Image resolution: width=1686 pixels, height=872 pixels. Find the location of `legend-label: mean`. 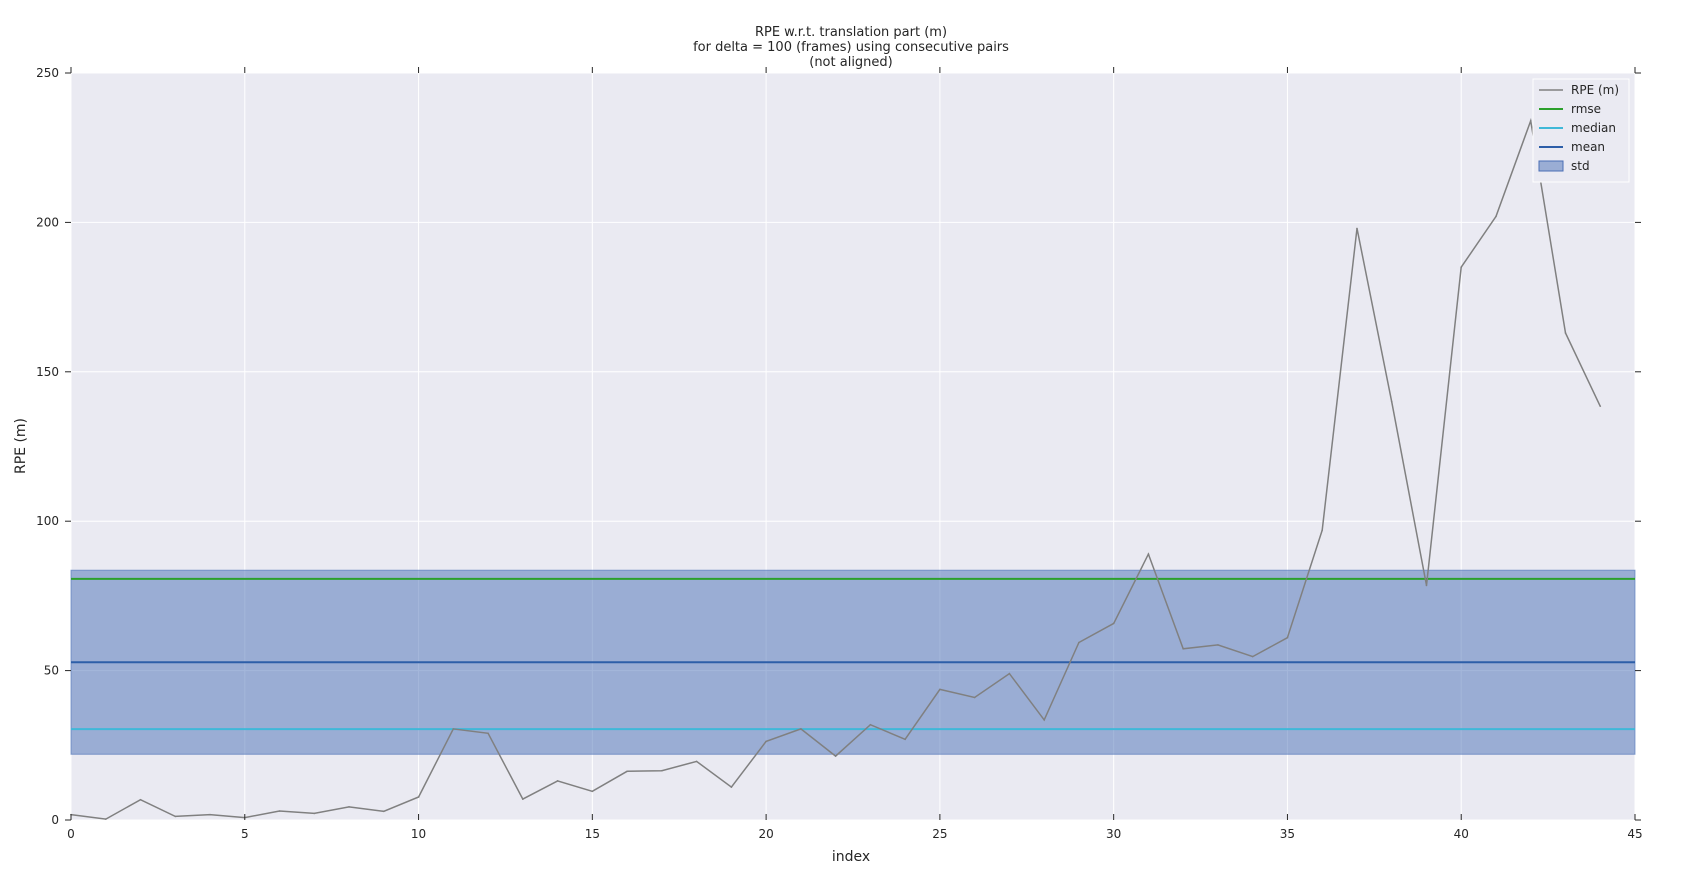

legend-label: mean is located at coordinates (1588, 147).